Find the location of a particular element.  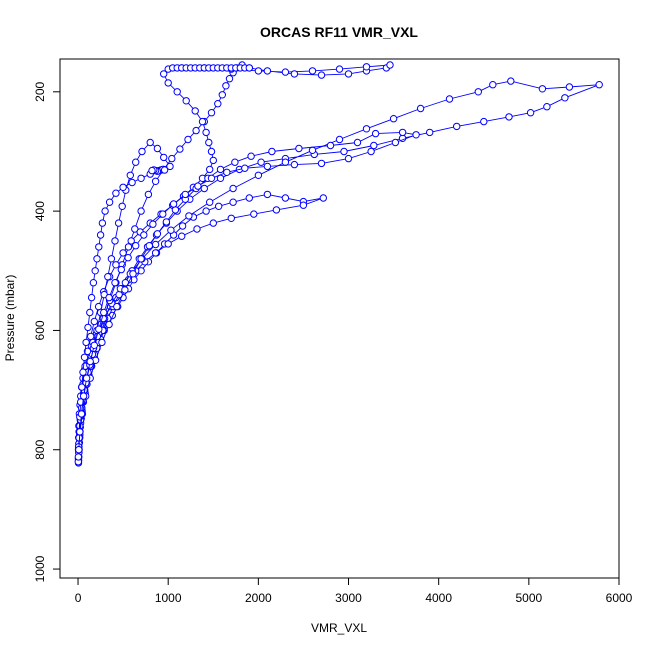

y-tick-label: 800 is located at coordinates (40, 449).